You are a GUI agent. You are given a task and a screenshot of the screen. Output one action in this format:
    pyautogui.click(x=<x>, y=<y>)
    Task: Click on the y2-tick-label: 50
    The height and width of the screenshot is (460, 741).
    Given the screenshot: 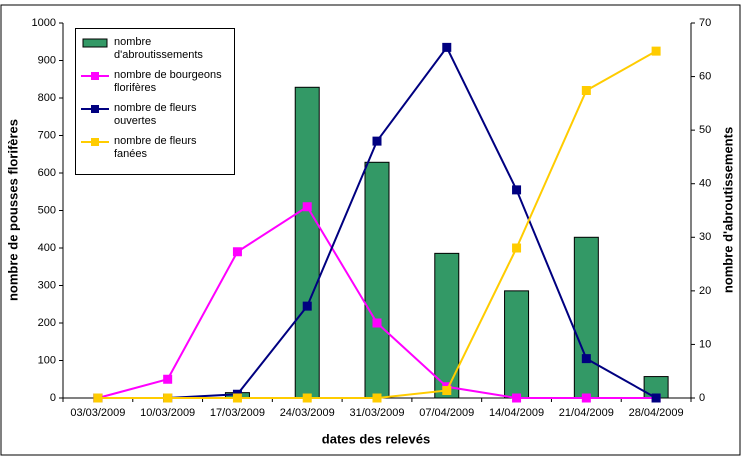 What is the action you would take?
    pyautogui.click(x=705, y=130)
    